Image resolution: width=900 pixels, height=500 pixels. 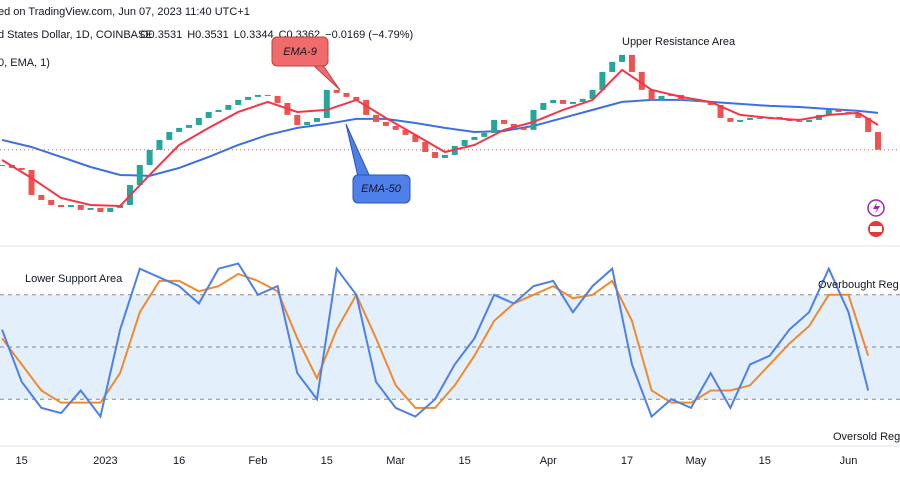 What do you see at coordinates (381, 189) in the screenshot?
I see `ema50-label: EMA-50` at bounding box center [381, 189].